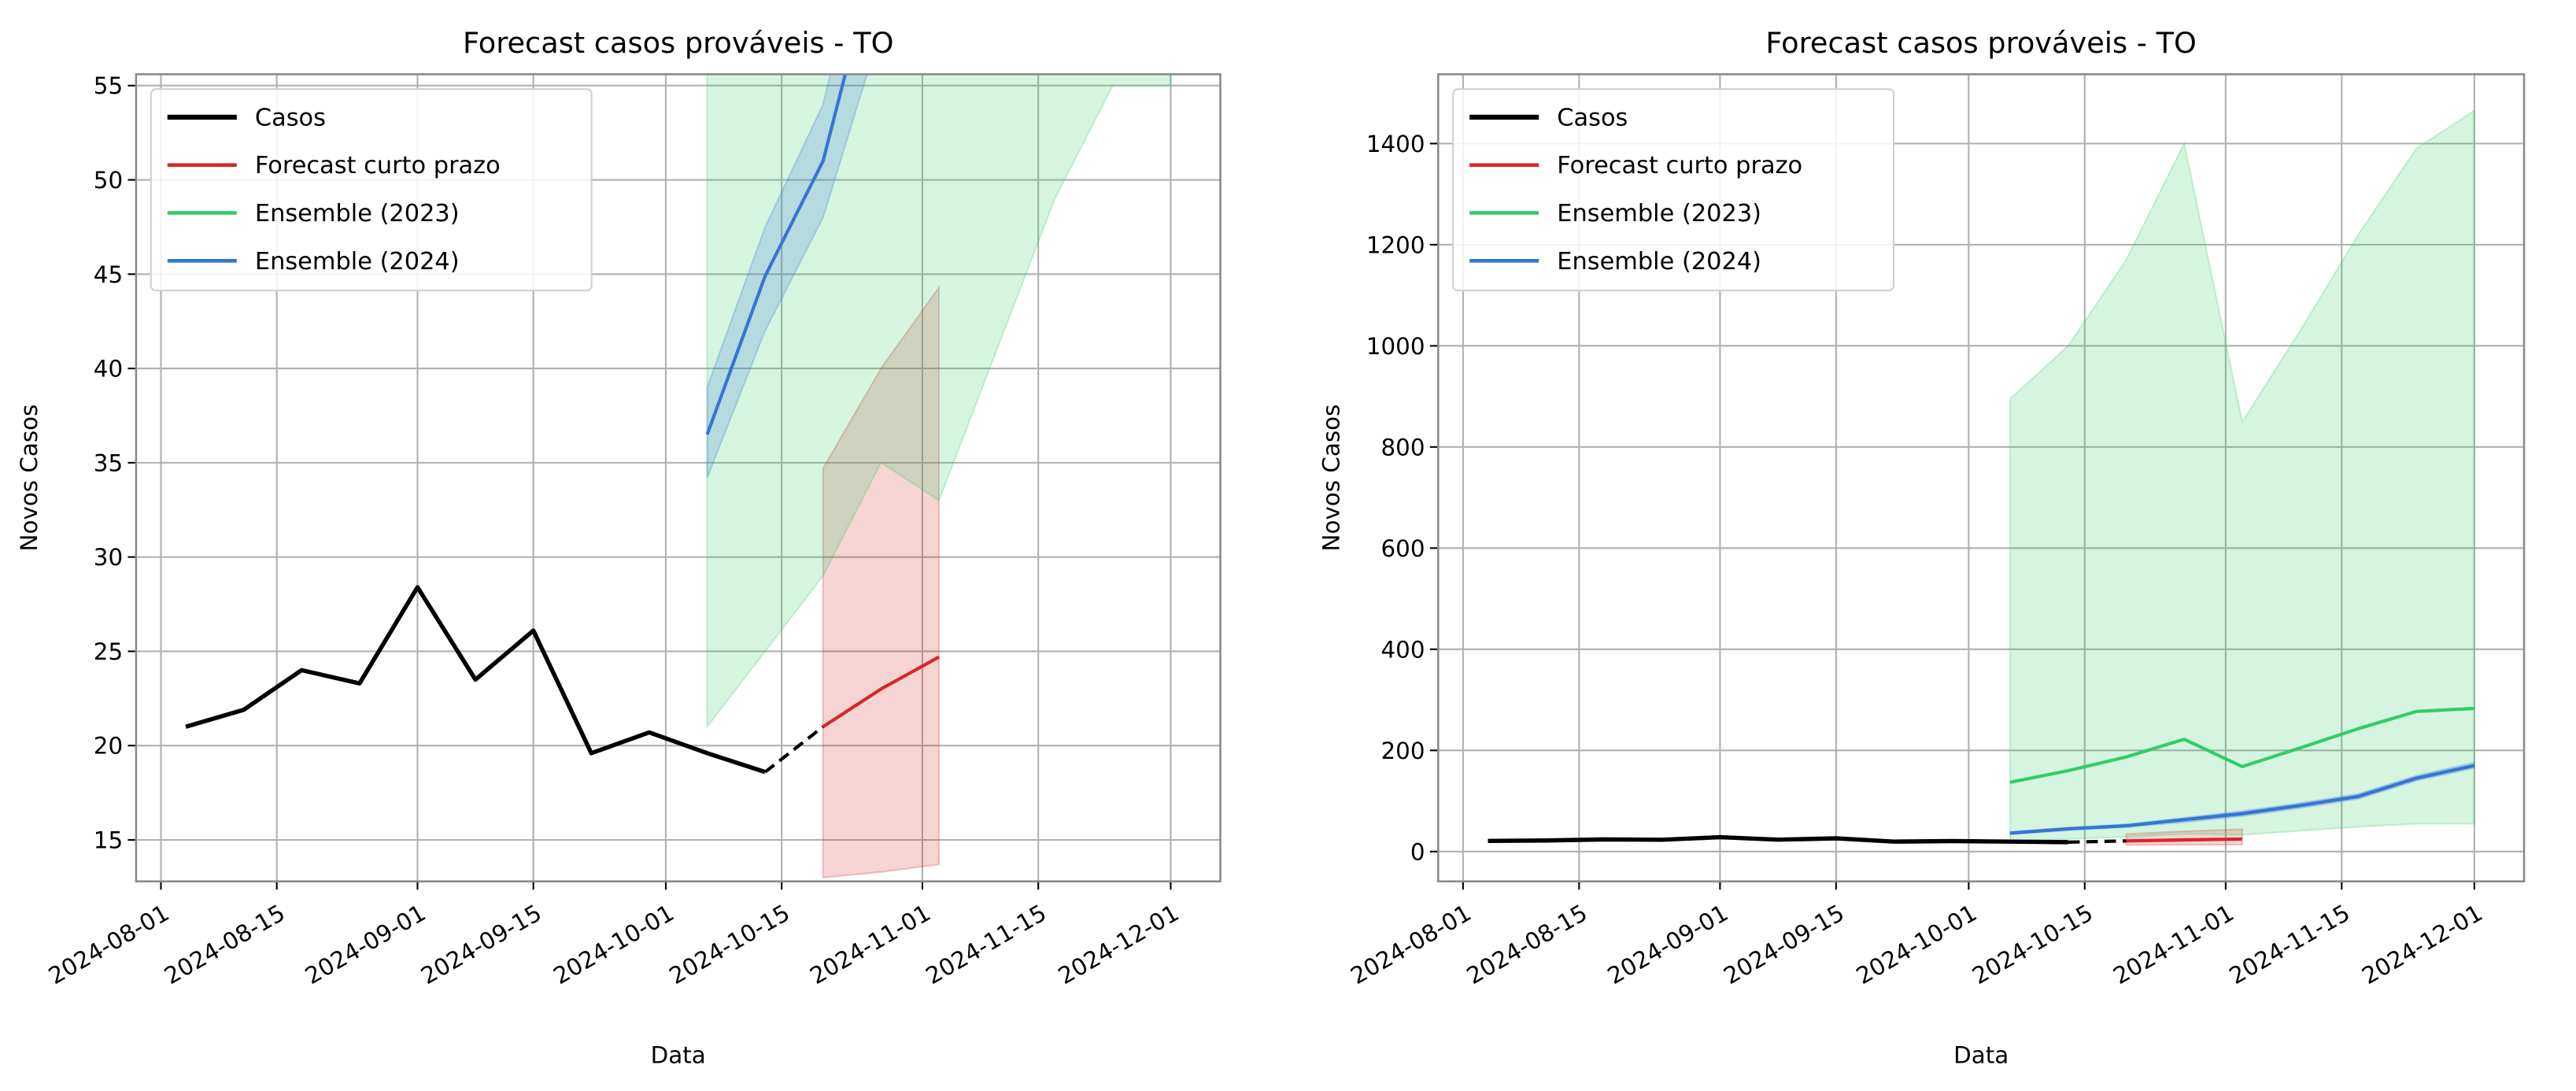  I want to click on y-tick-label: 400, so click(1403, 649).